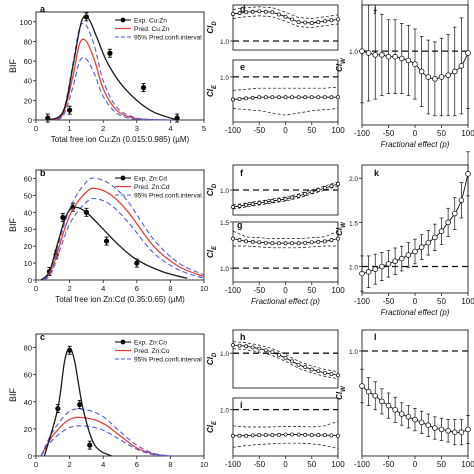 The height and width of the screenshot is (474, 474). I want to click on legend-label: Pred. Zn:Cd, so click(152, 187).